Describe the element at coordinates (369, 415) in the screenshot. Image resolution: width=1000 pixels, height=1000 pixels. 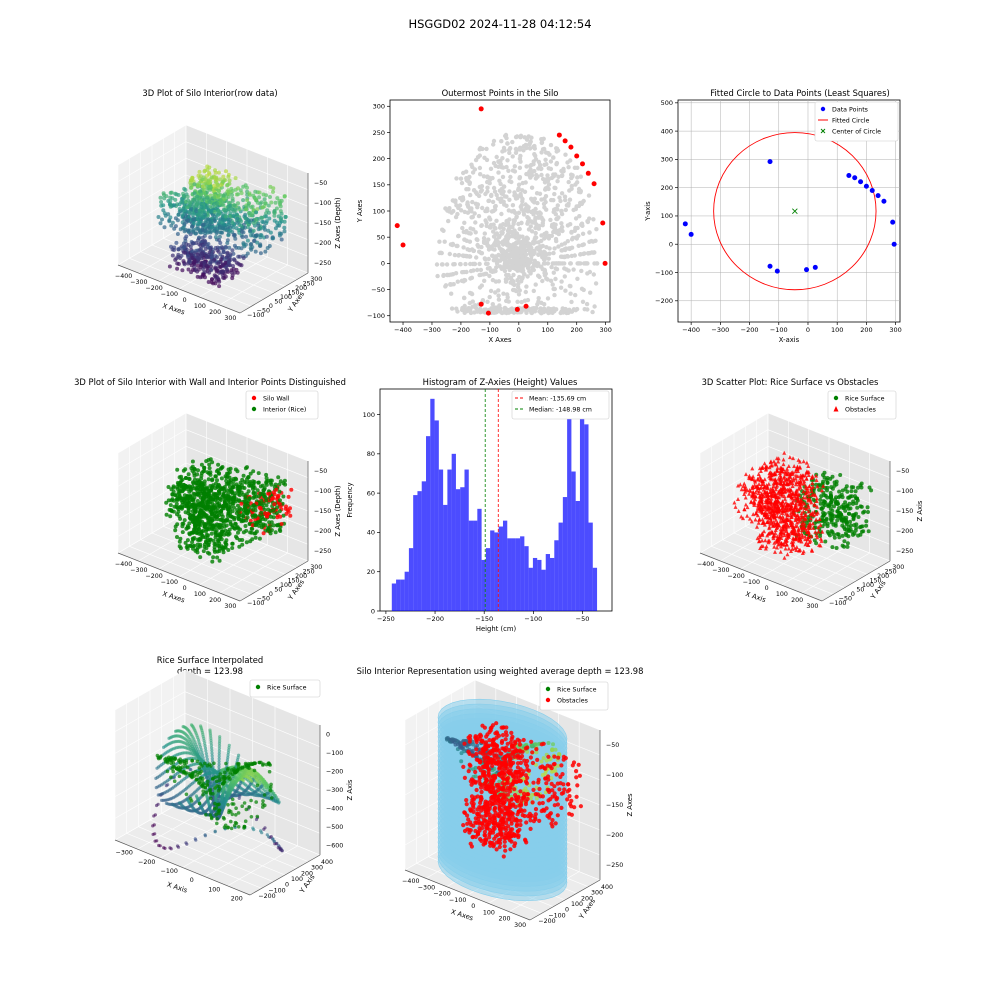
I see `p5-ytick-label: 100` at that location.